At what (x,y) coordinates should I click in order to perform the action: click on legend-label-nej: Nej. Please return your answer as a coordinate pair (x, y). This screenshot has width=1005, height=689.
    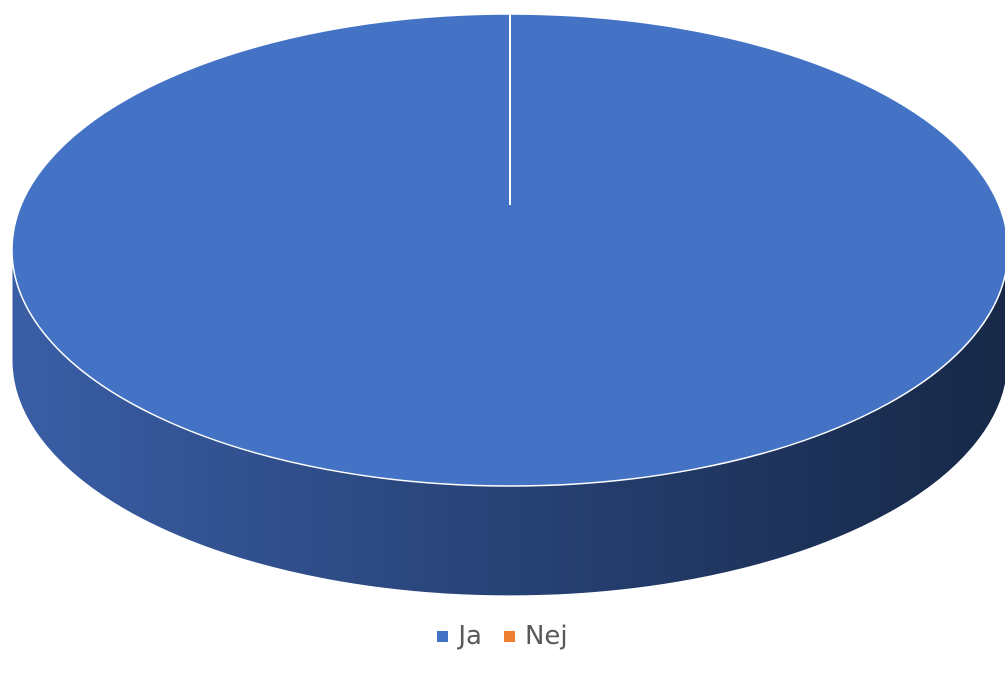
    Looking at the image, I should click on (546, 636).